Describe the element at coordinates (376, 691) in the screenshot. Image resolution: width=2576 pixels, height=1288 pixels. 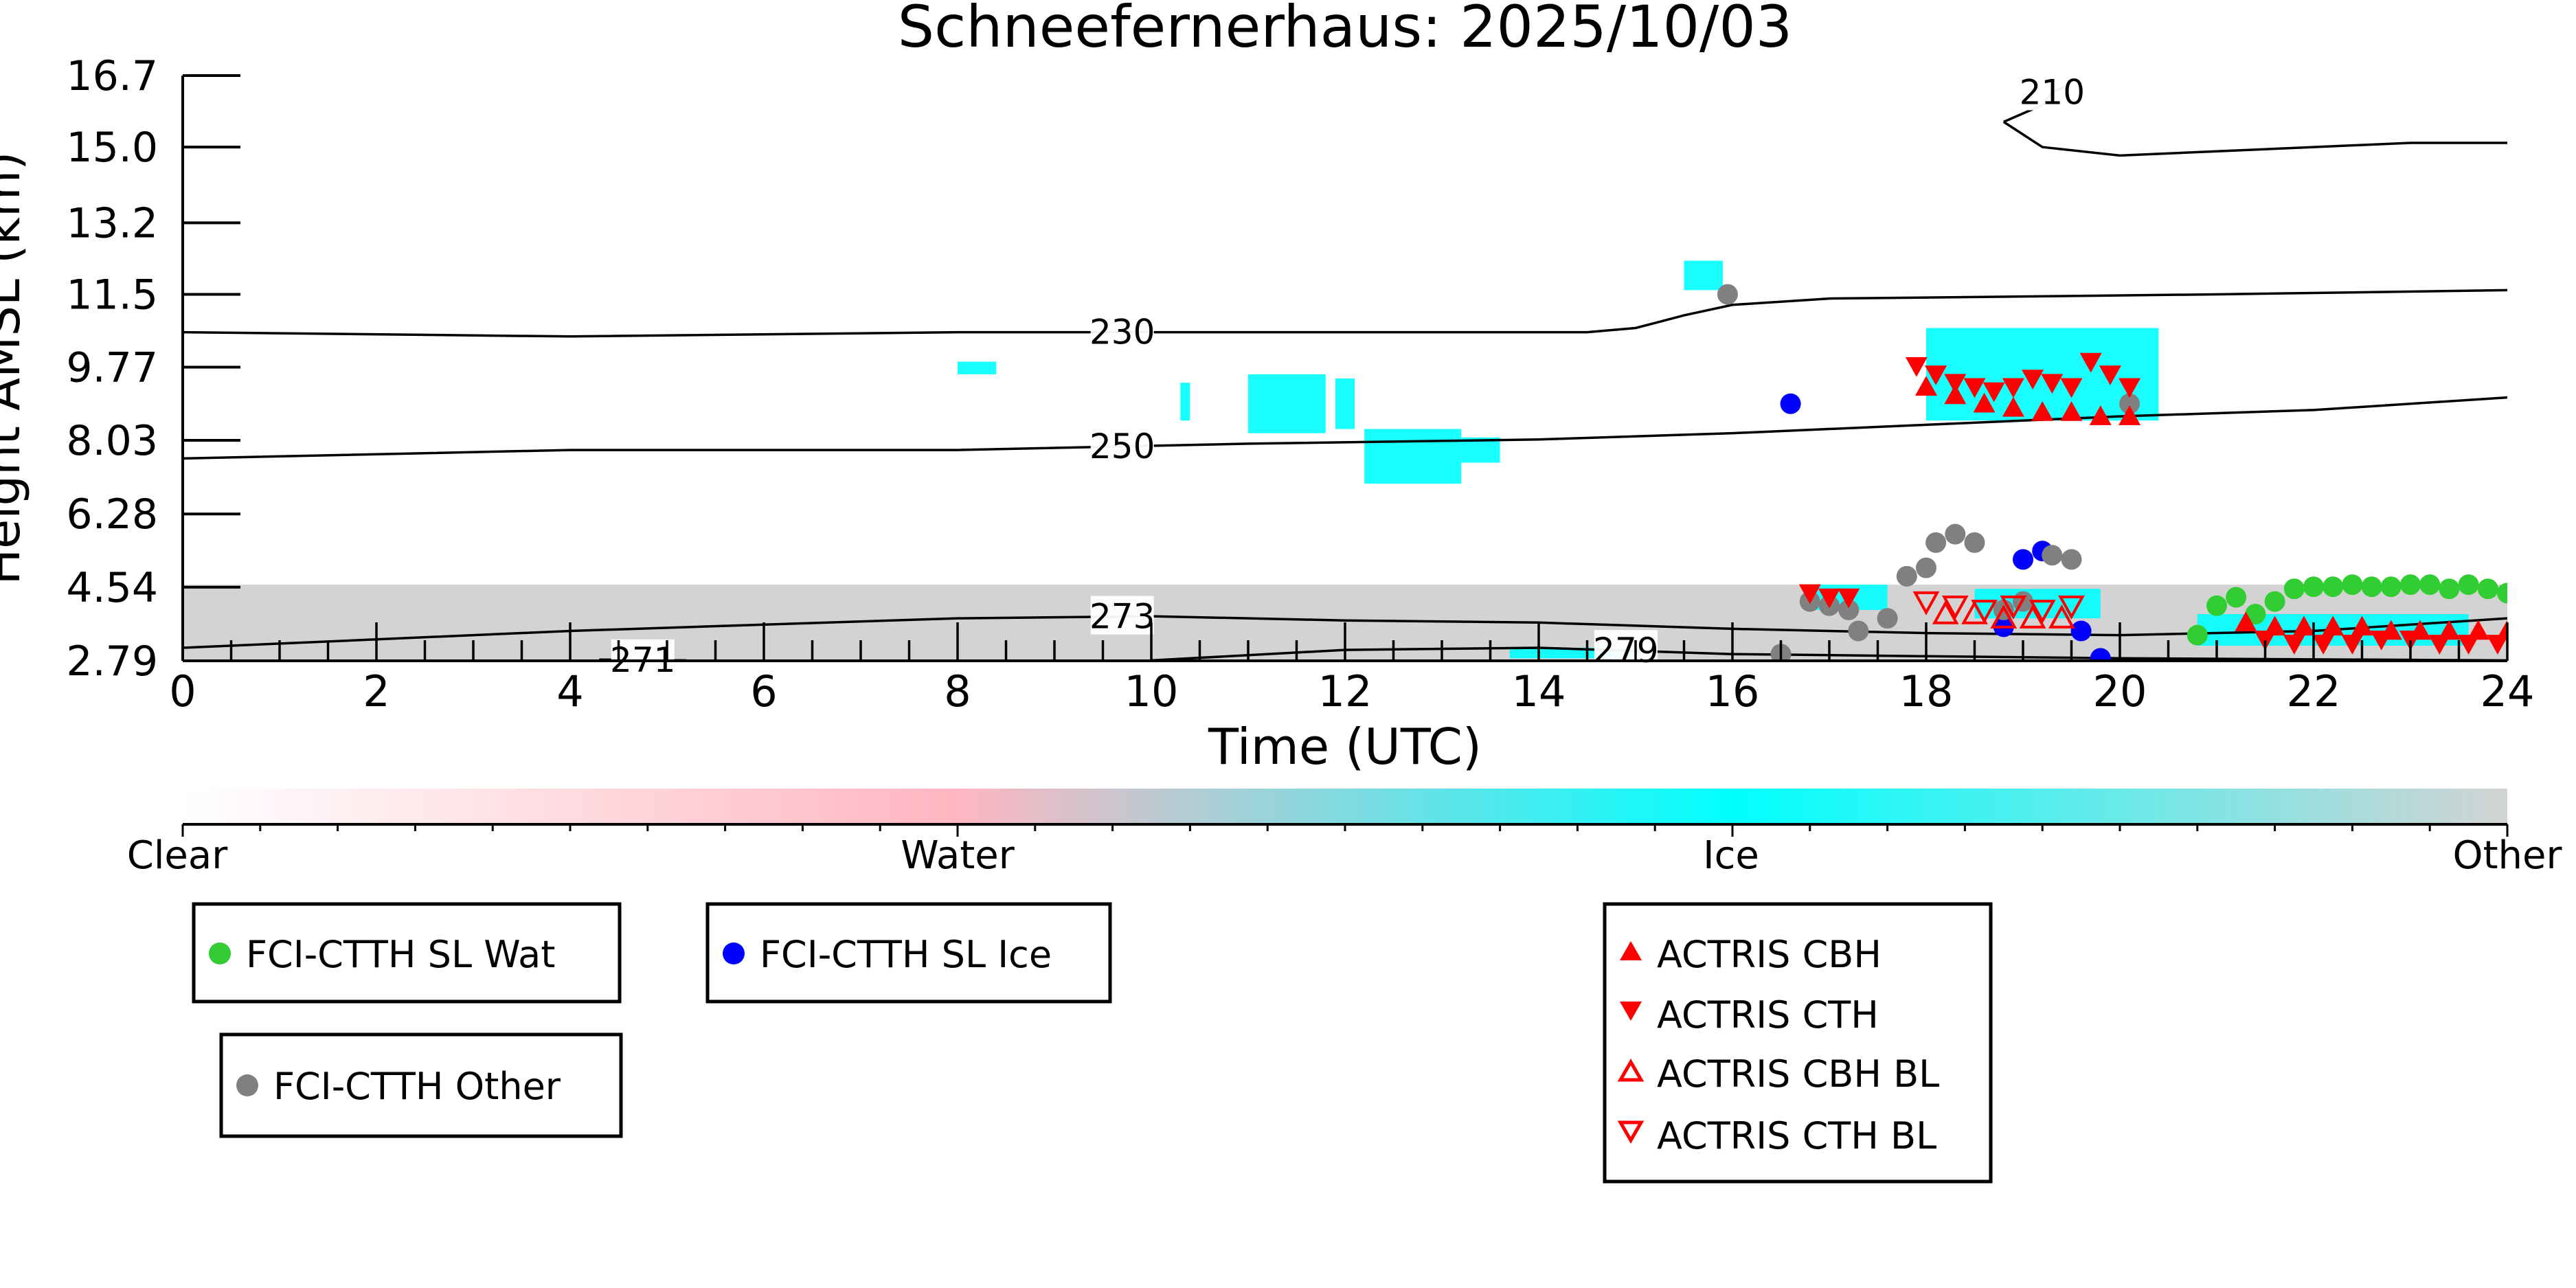
I see `x-tick-label: 2` at that location.